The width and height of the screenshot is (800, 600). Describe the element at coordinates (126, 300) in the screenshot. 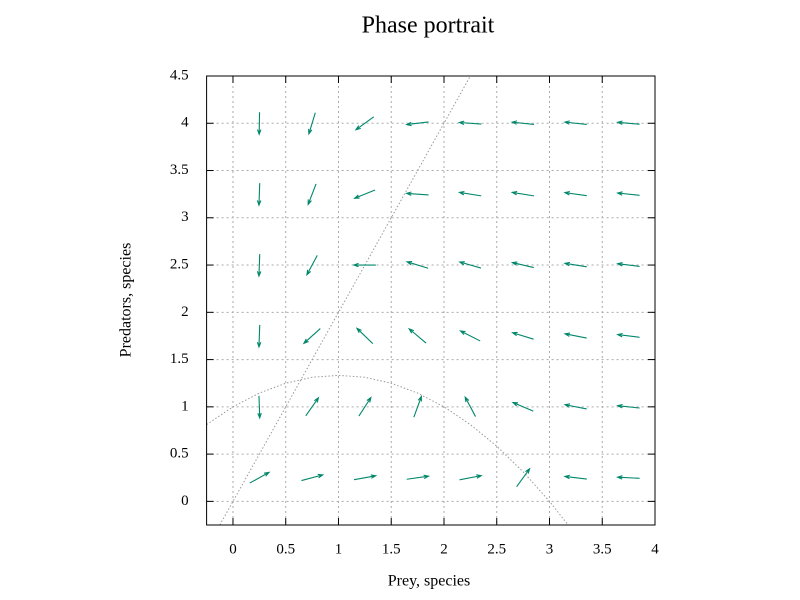

I see `y-axis-label: Predators, species` at that location.